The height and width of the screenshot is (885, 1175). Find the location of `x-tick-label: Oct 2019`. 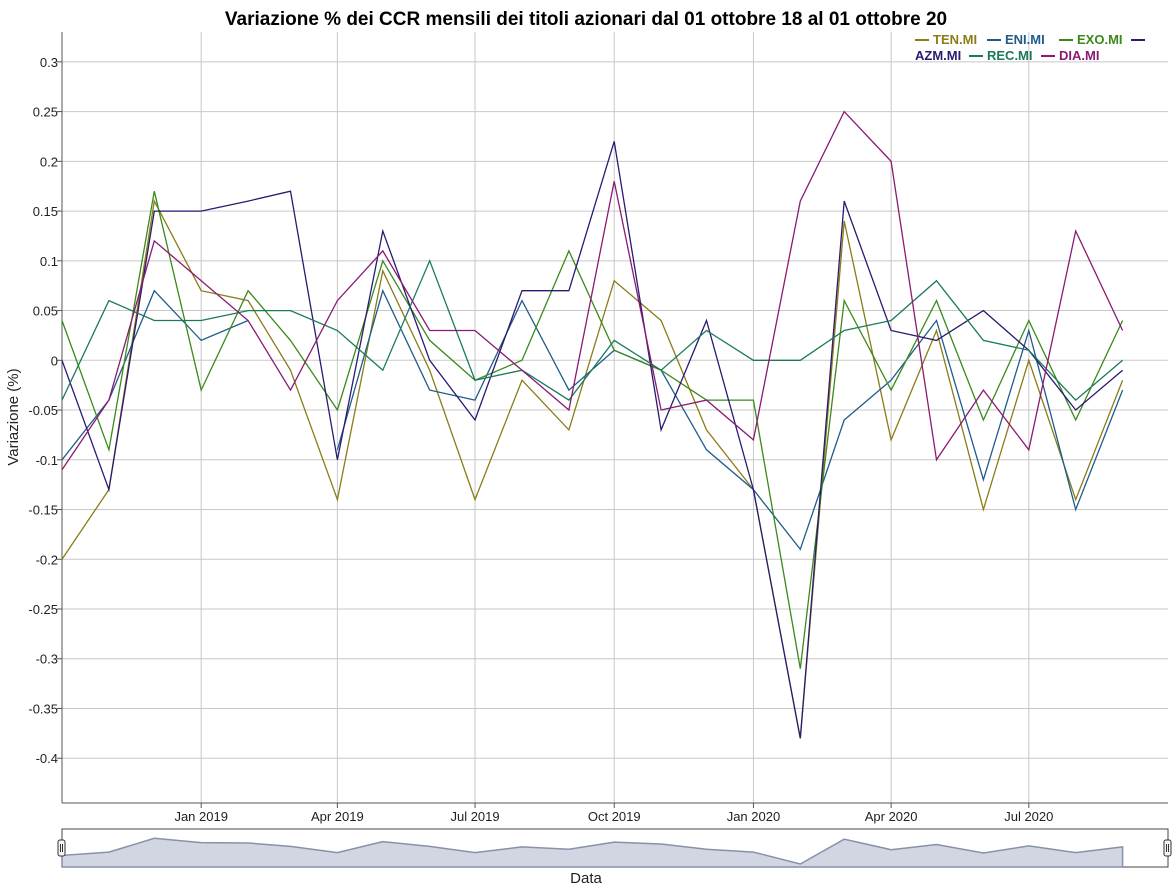

x-tick-label: Oct 2019 is located at coordinates (614, 816).